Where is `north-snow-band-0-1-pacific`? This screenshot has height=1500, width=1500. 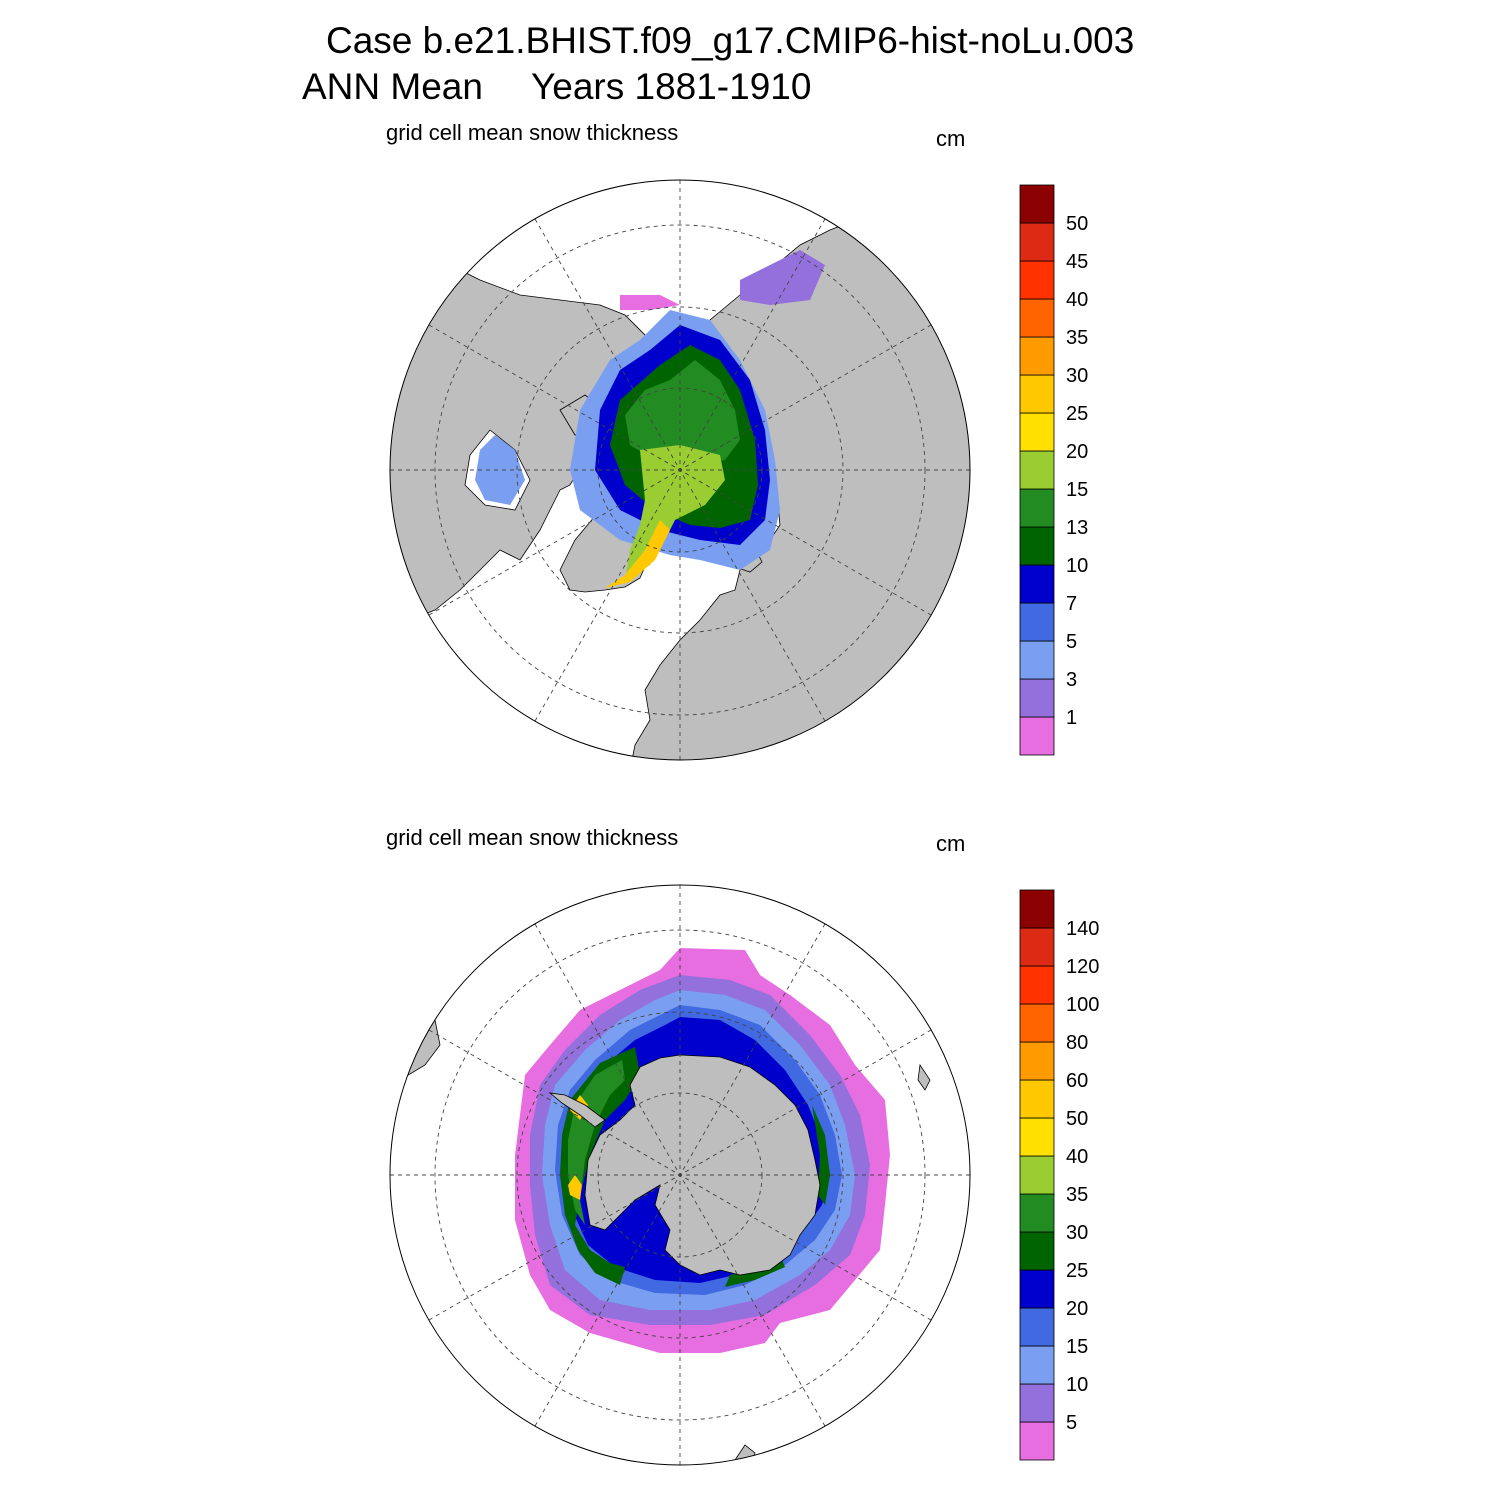
north-snow-band-0-1-pacific is located at coordinates (650, 302).